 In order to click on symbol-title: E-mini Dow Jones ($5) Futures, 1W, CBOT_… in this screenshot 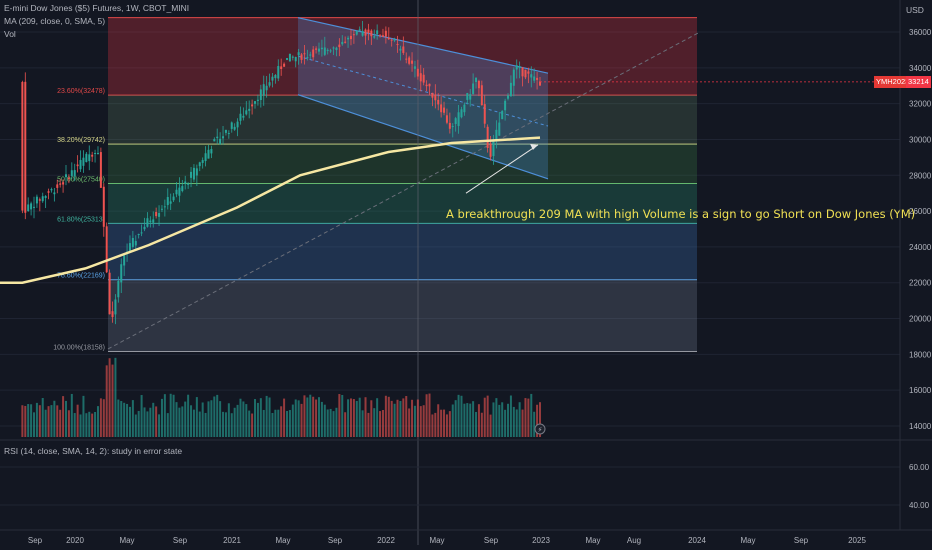, I will do `click(97, 8)`.